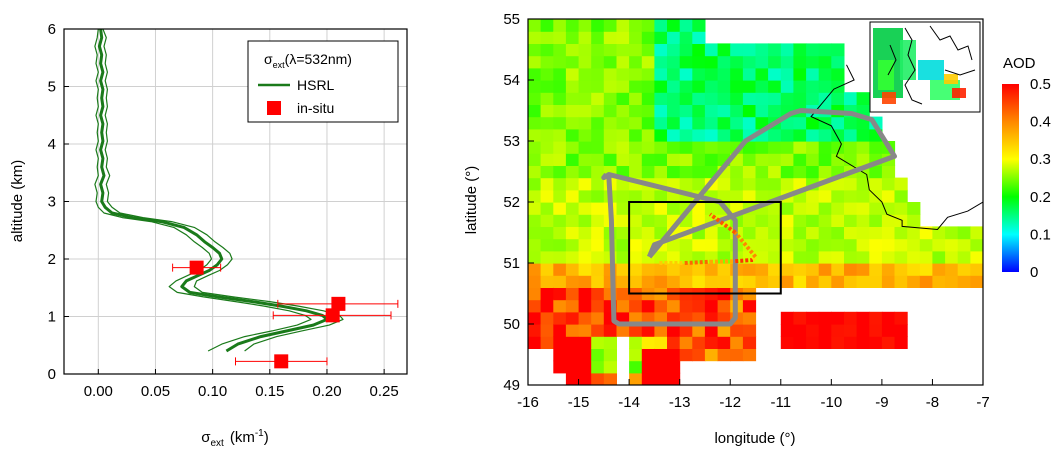  I want to click on insitu-point, so click(332, 315).